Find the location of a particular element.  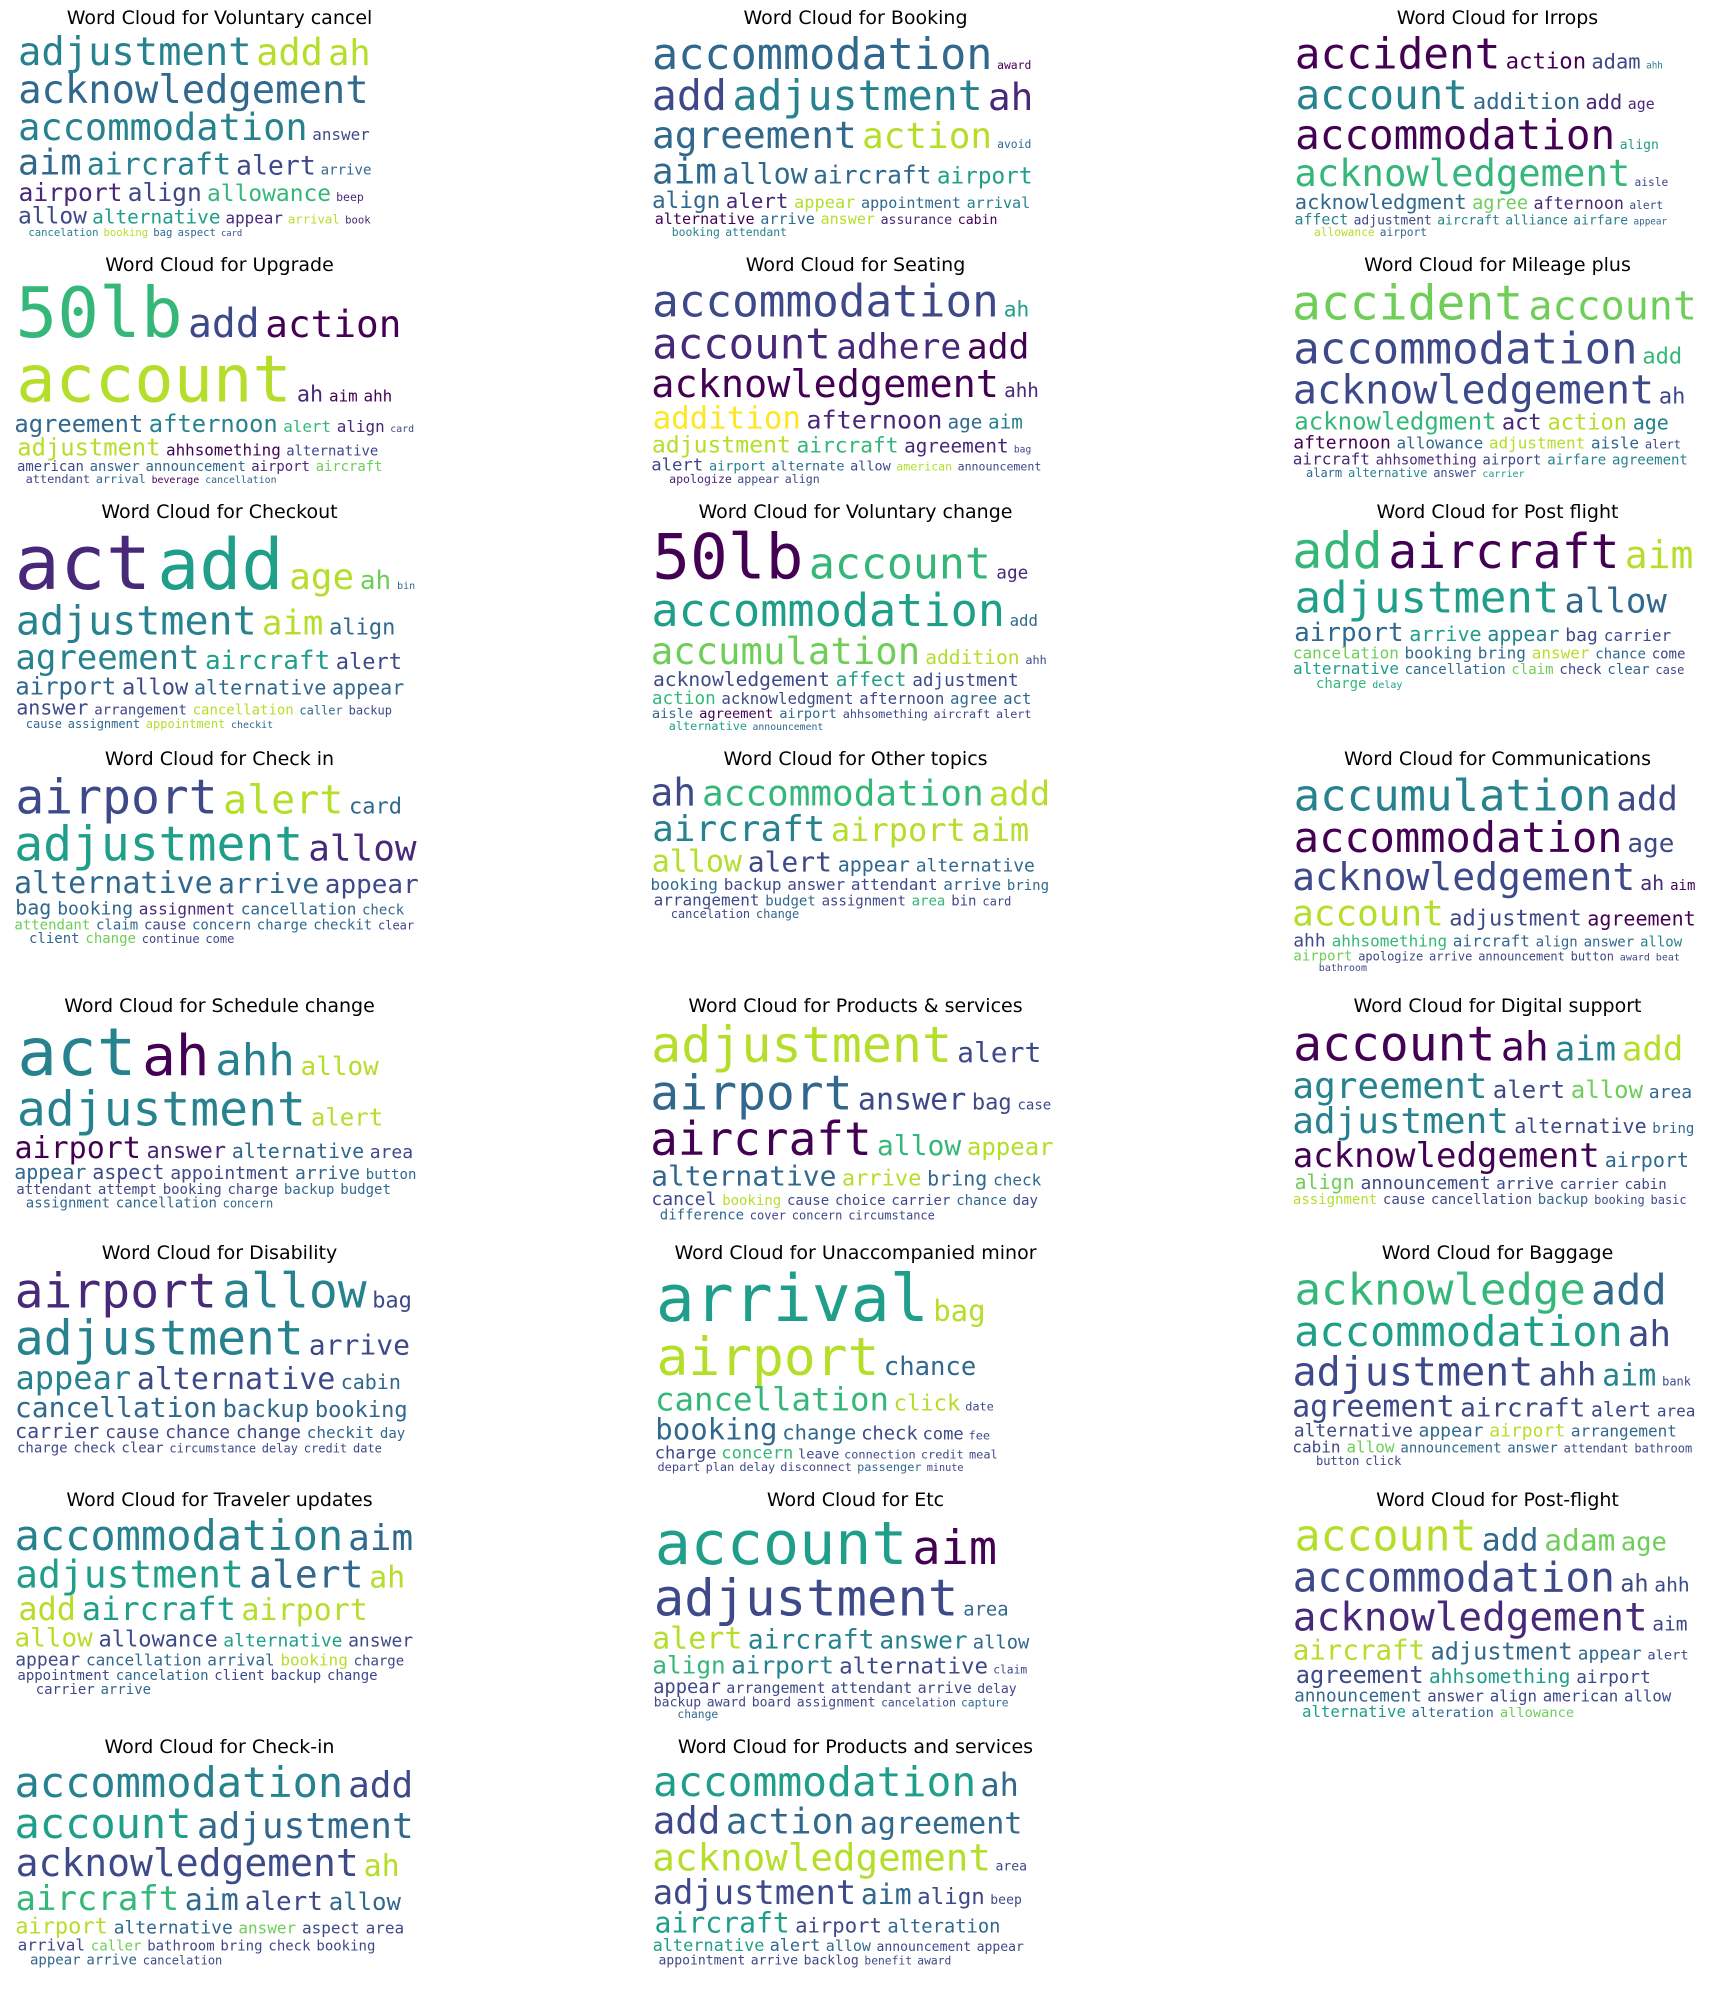

cloud-word: benefit is located at coordinates (888, 1961).